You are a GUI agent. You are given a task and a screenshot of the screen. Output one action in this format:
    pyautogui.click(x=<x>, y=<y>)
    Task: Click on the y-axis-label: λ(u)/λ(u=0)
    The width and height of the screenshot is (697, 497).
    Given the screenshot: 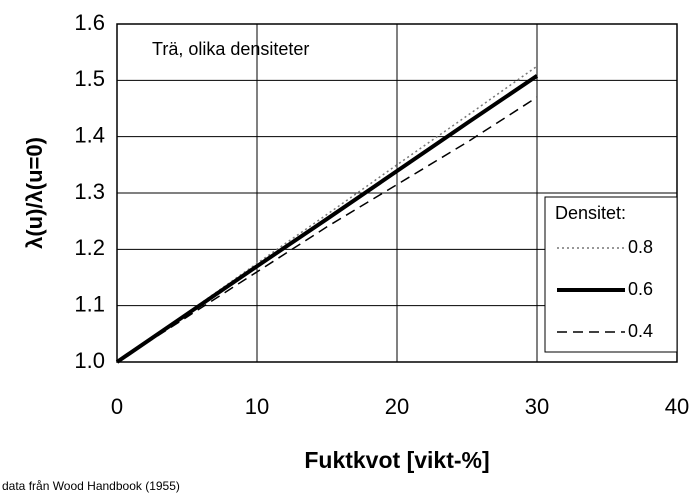 What is the action you would take?
    pyautogui.click(x=34, y=193)
    